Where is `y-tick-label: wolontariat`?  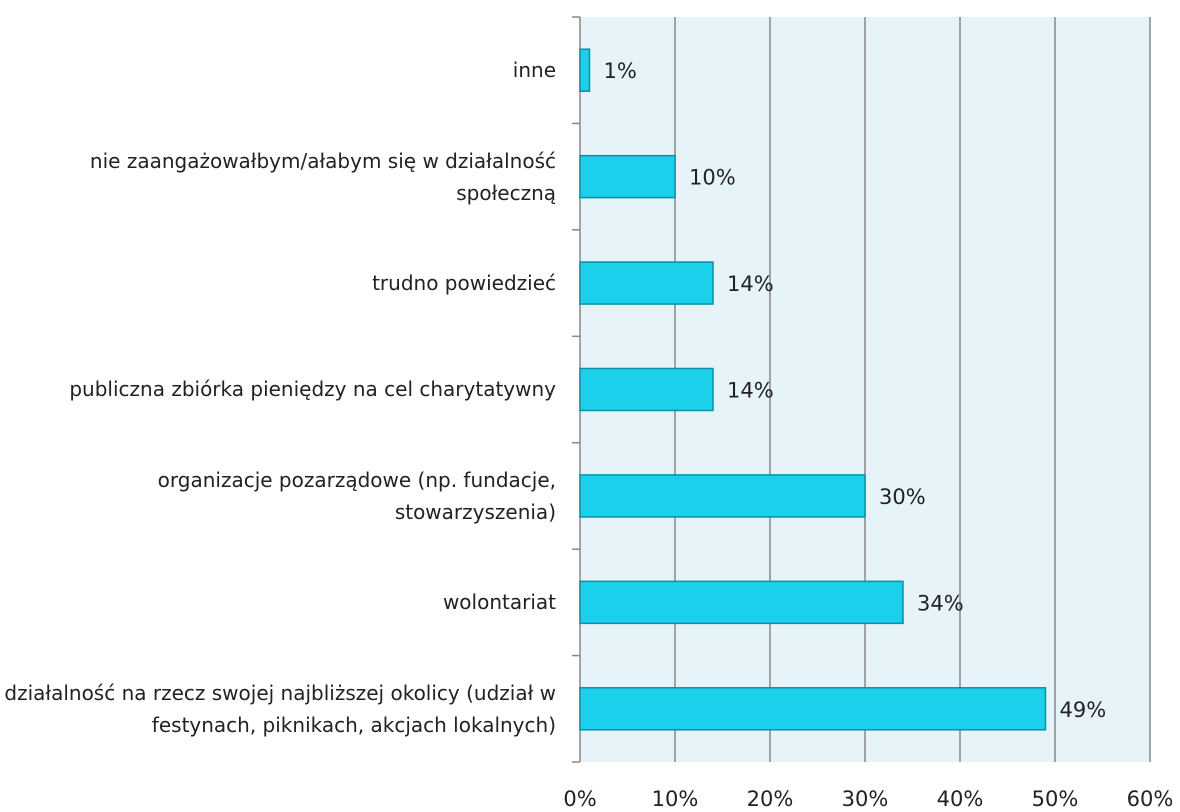
y-tick-label: wolontariat is located at coordinates (499, 602).